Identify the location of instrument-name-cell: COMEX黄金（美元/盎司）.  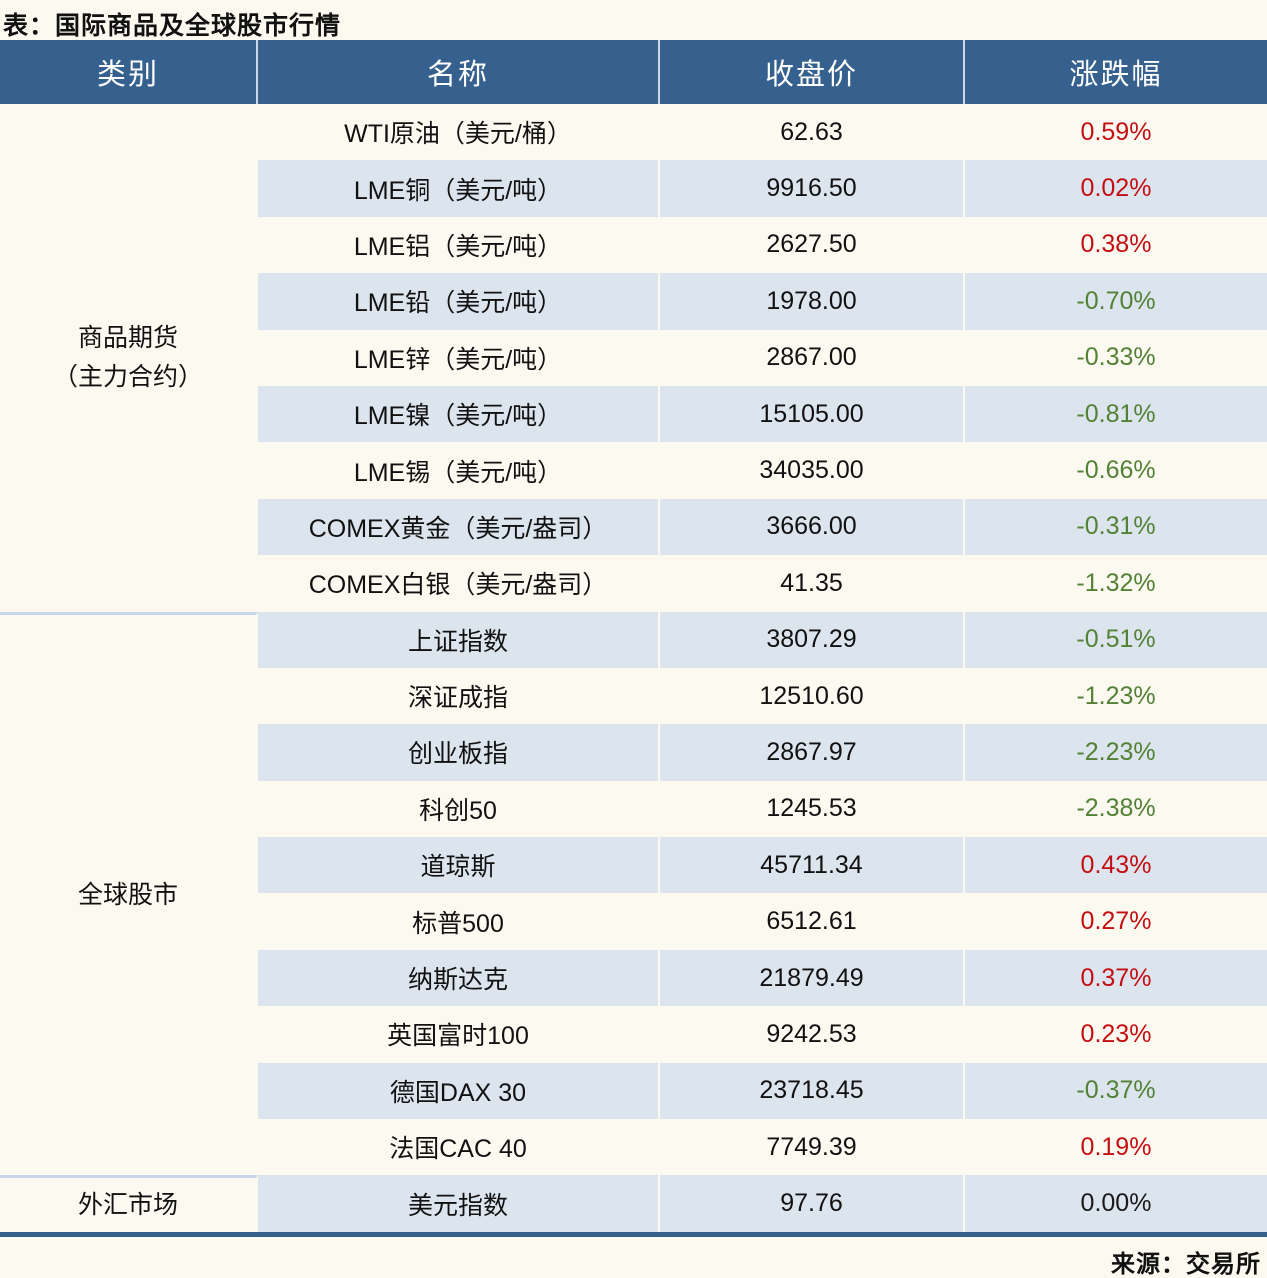
(459, 527).